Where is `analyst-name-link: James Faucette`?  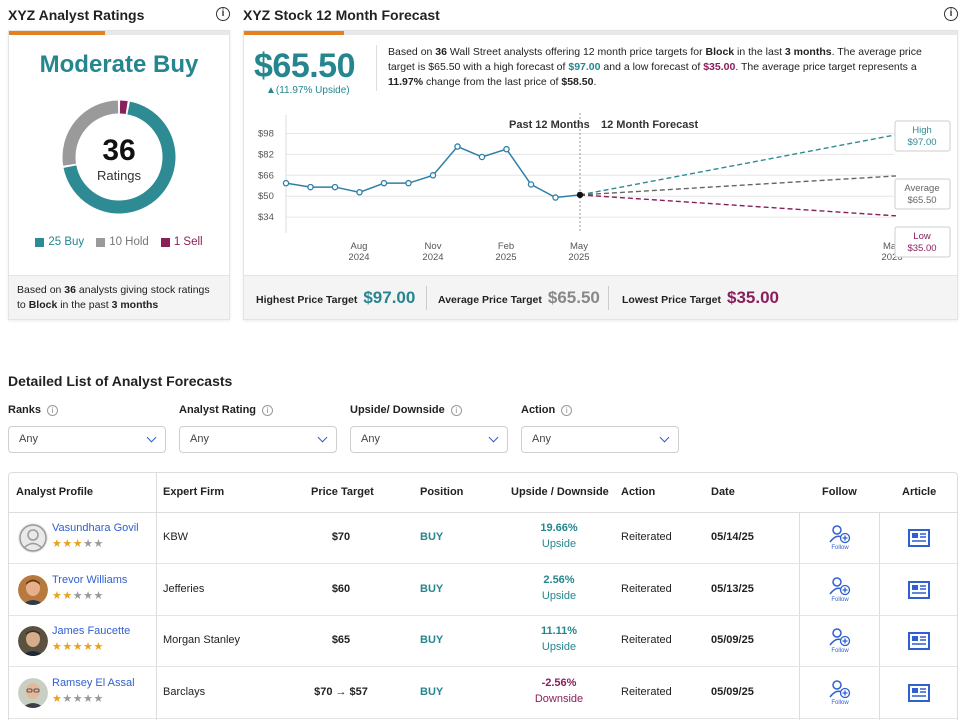
analyst-name-link: James Faucette is located at coordinates (91, 631).